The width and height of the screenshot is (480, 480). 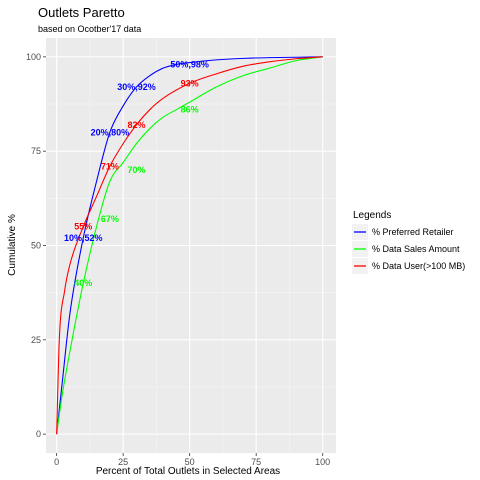 I want to click on data-label: 86%, so click(x=190, y=110).